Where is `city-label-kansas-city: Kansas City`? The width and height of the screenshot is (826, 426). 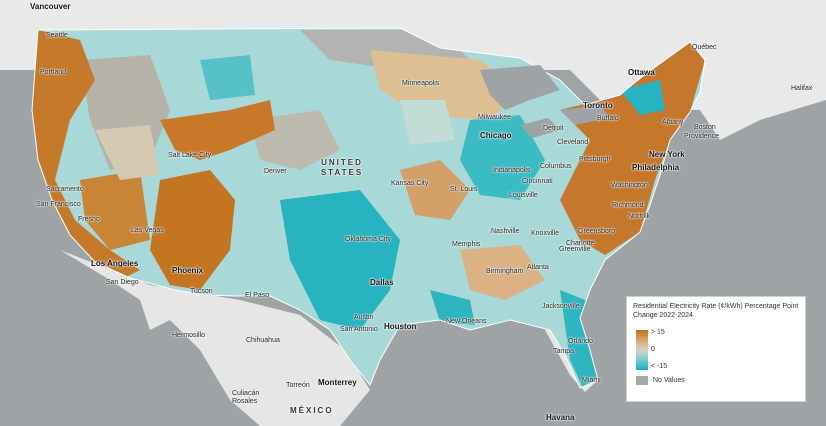
city-label-kansas-city: Kansas City is located at coordinates (410, 183).